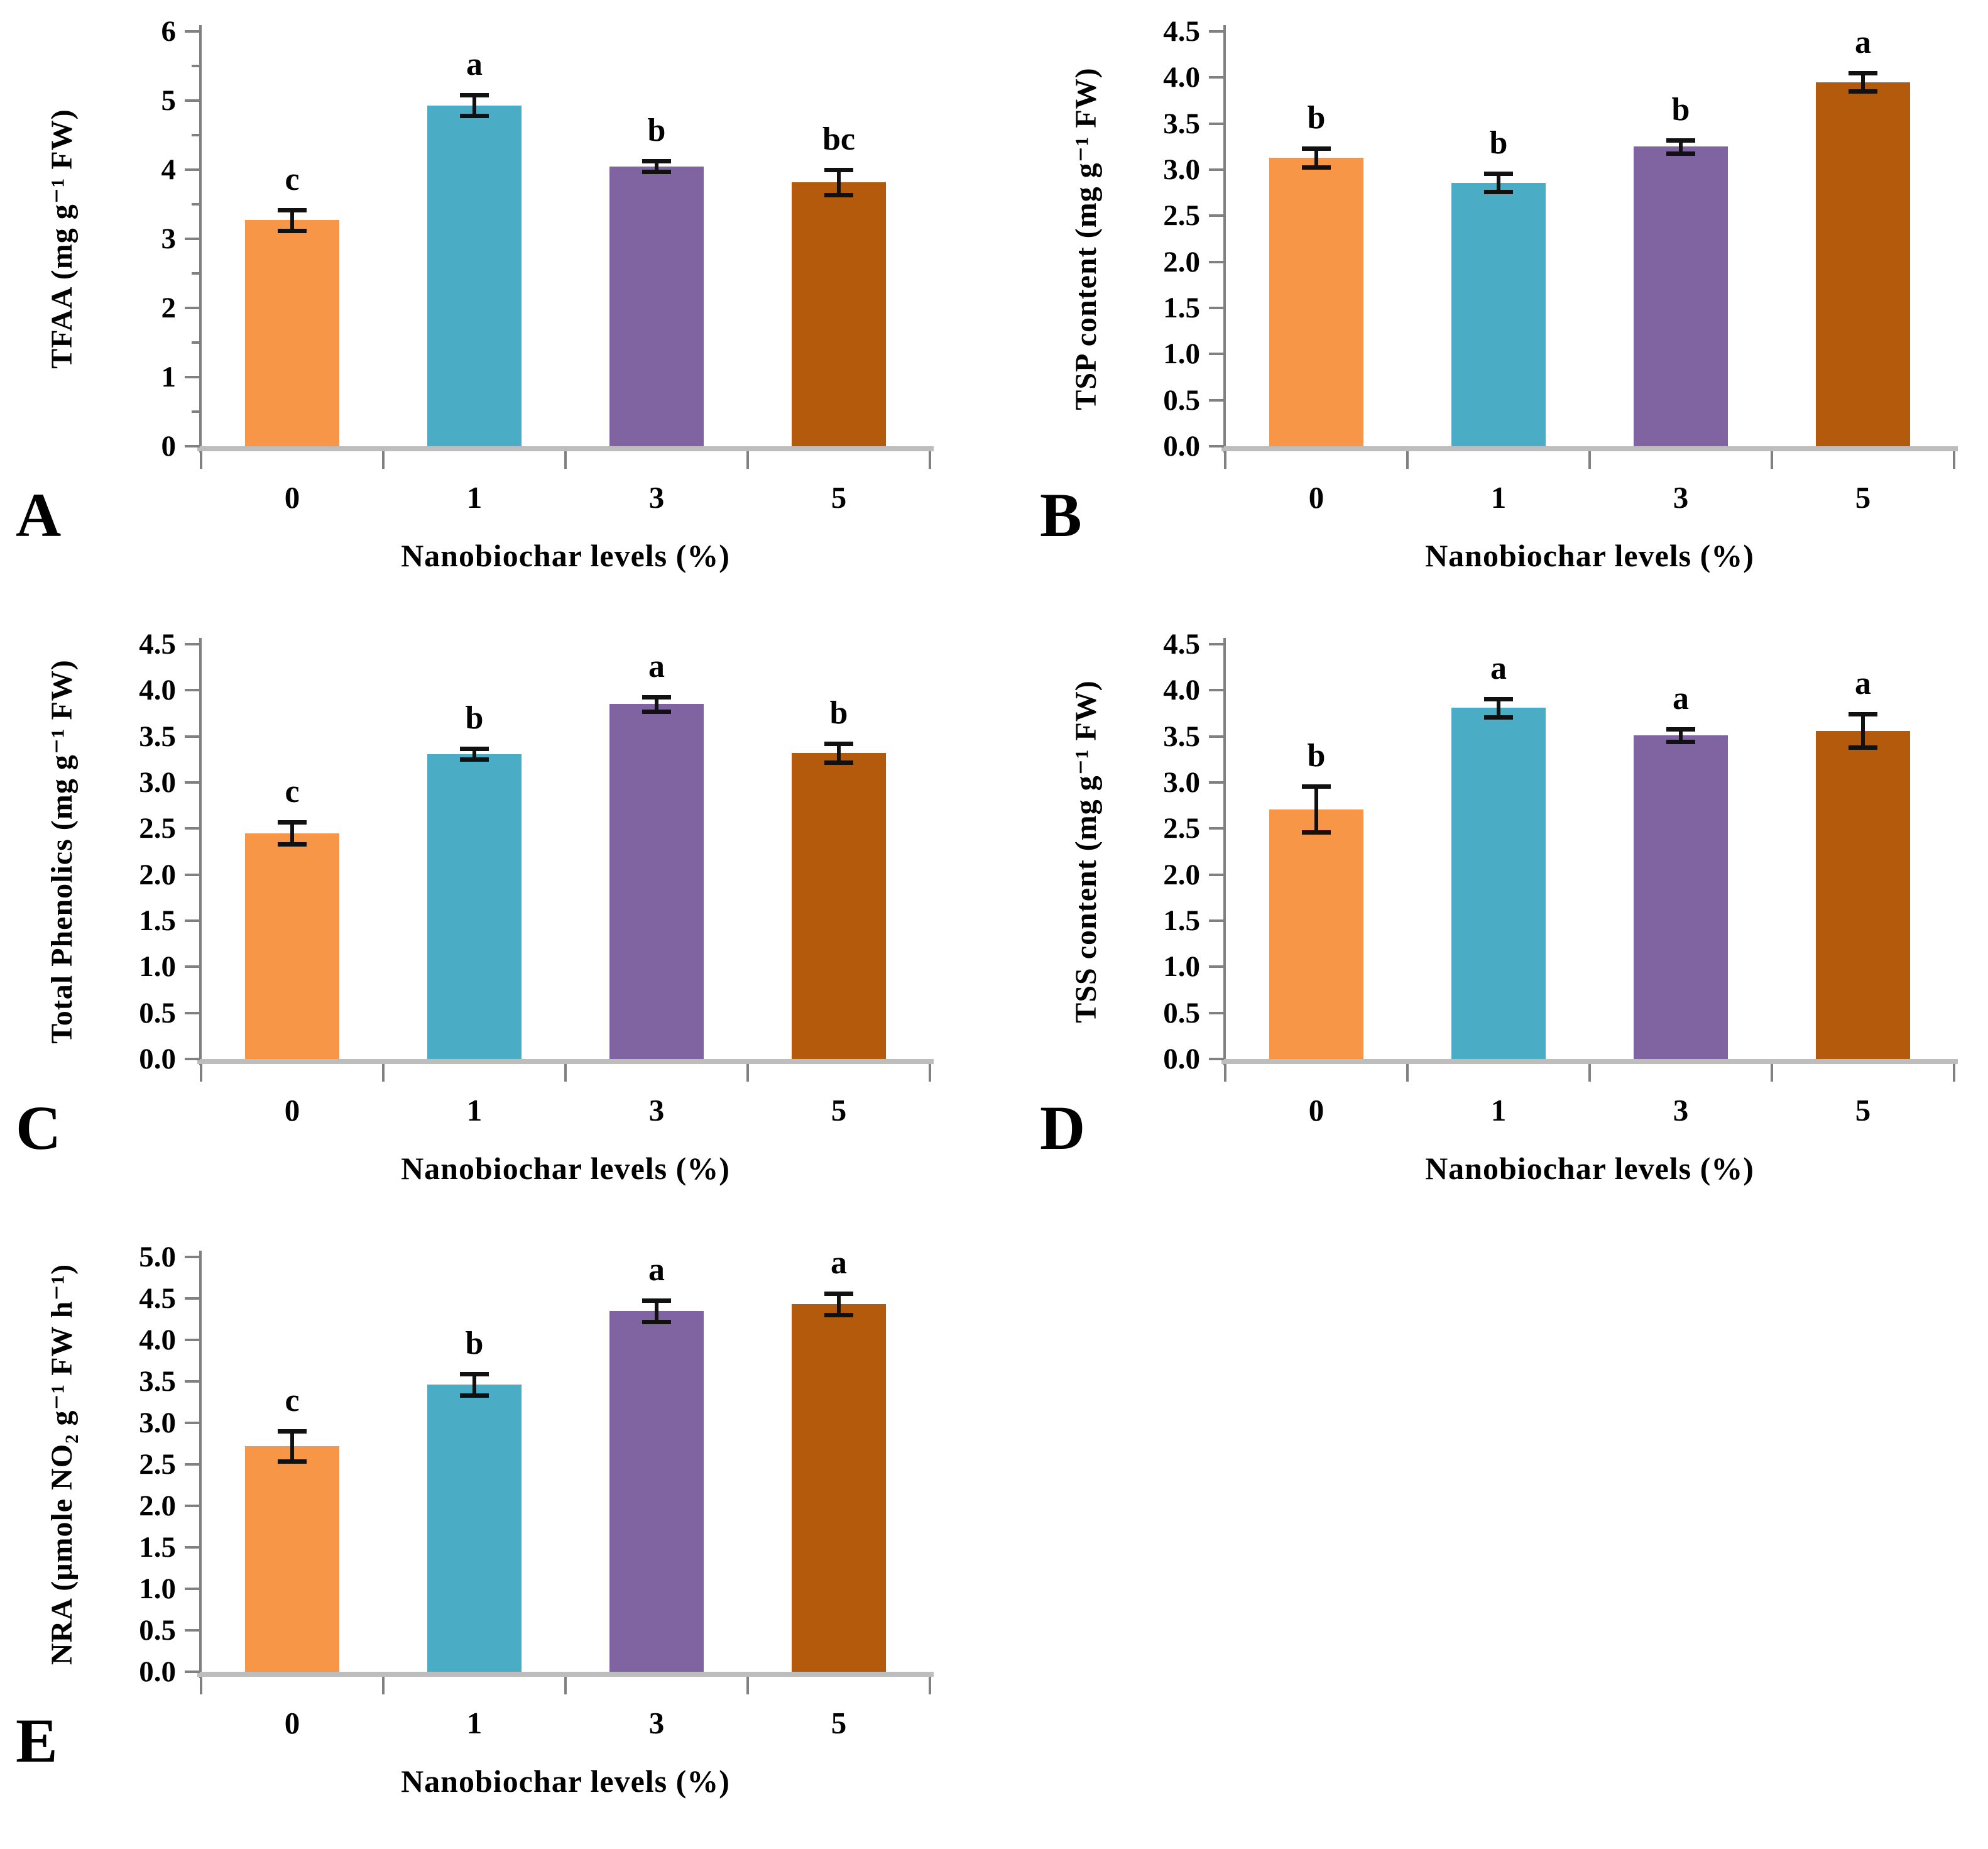 The height and width of the screenshot is (1849, 1988). I want to click on plot-area: 0.0 0.5 1.0 1.5 2.0 2.5 3.0 3.5 4.0 4.5 b 0 a 1 a 3 a 5, so click(1561, 878).